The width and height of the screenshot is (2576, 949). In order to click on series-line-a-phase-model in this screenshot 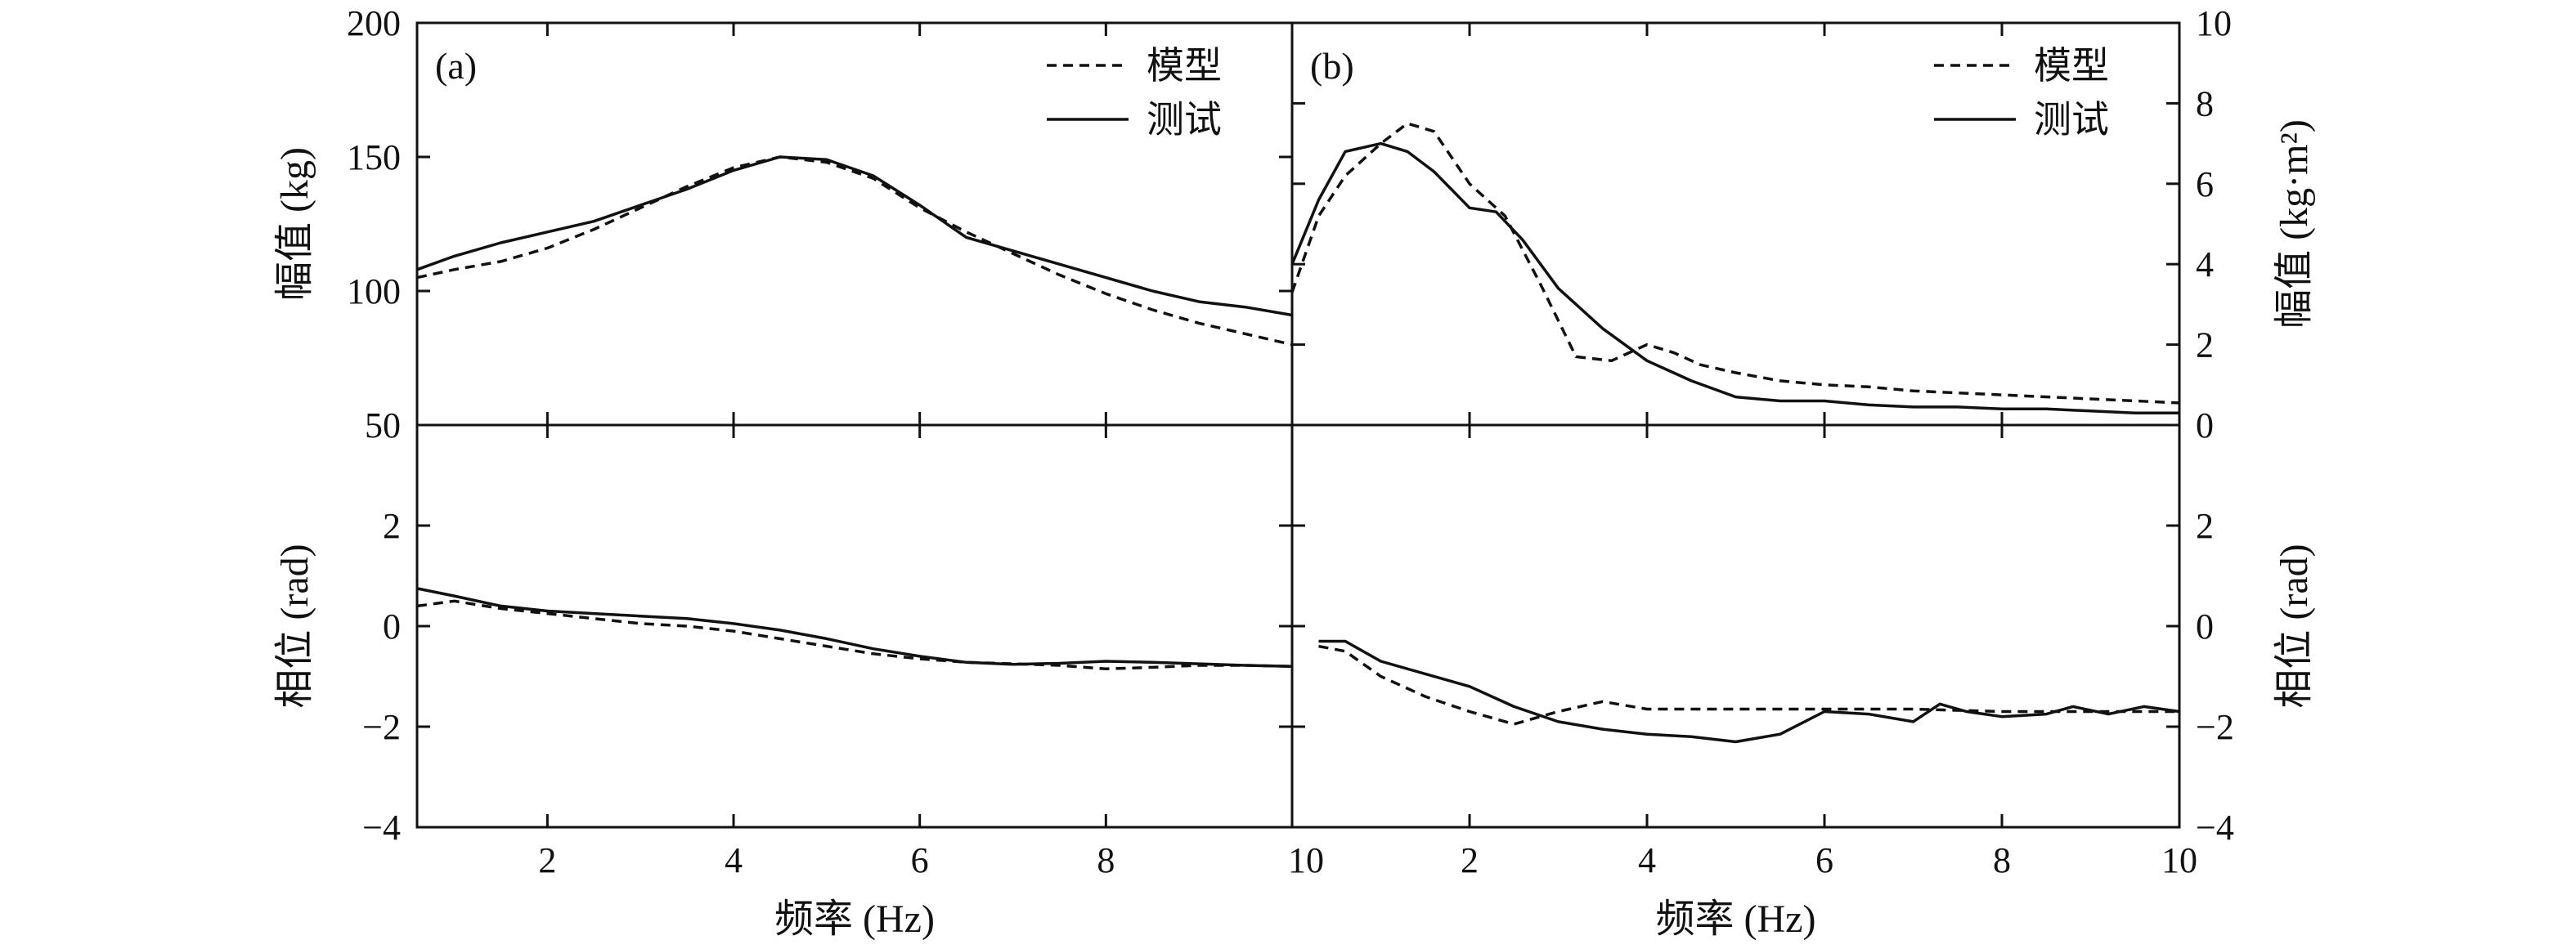, I will do `click(854, 635)`.